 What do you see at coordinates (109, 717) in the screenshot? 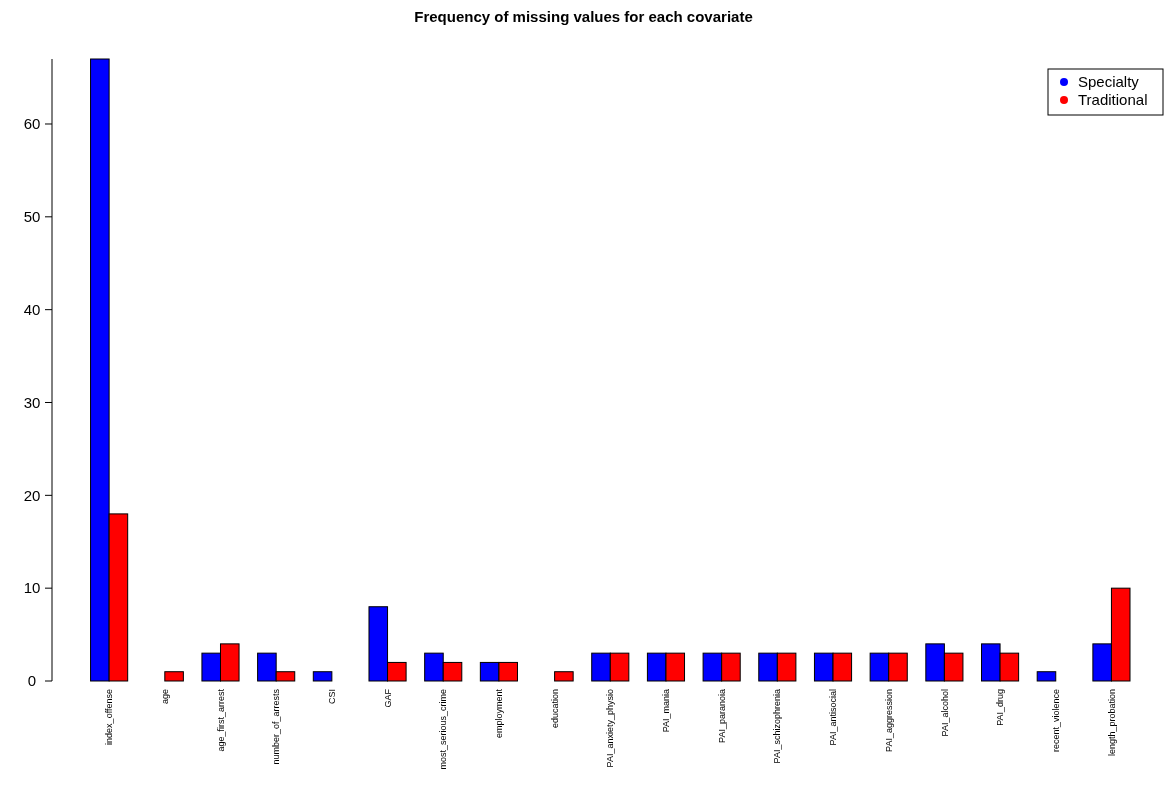
I see `x-tick-label: index_offense` at bounding box center [109, 717].